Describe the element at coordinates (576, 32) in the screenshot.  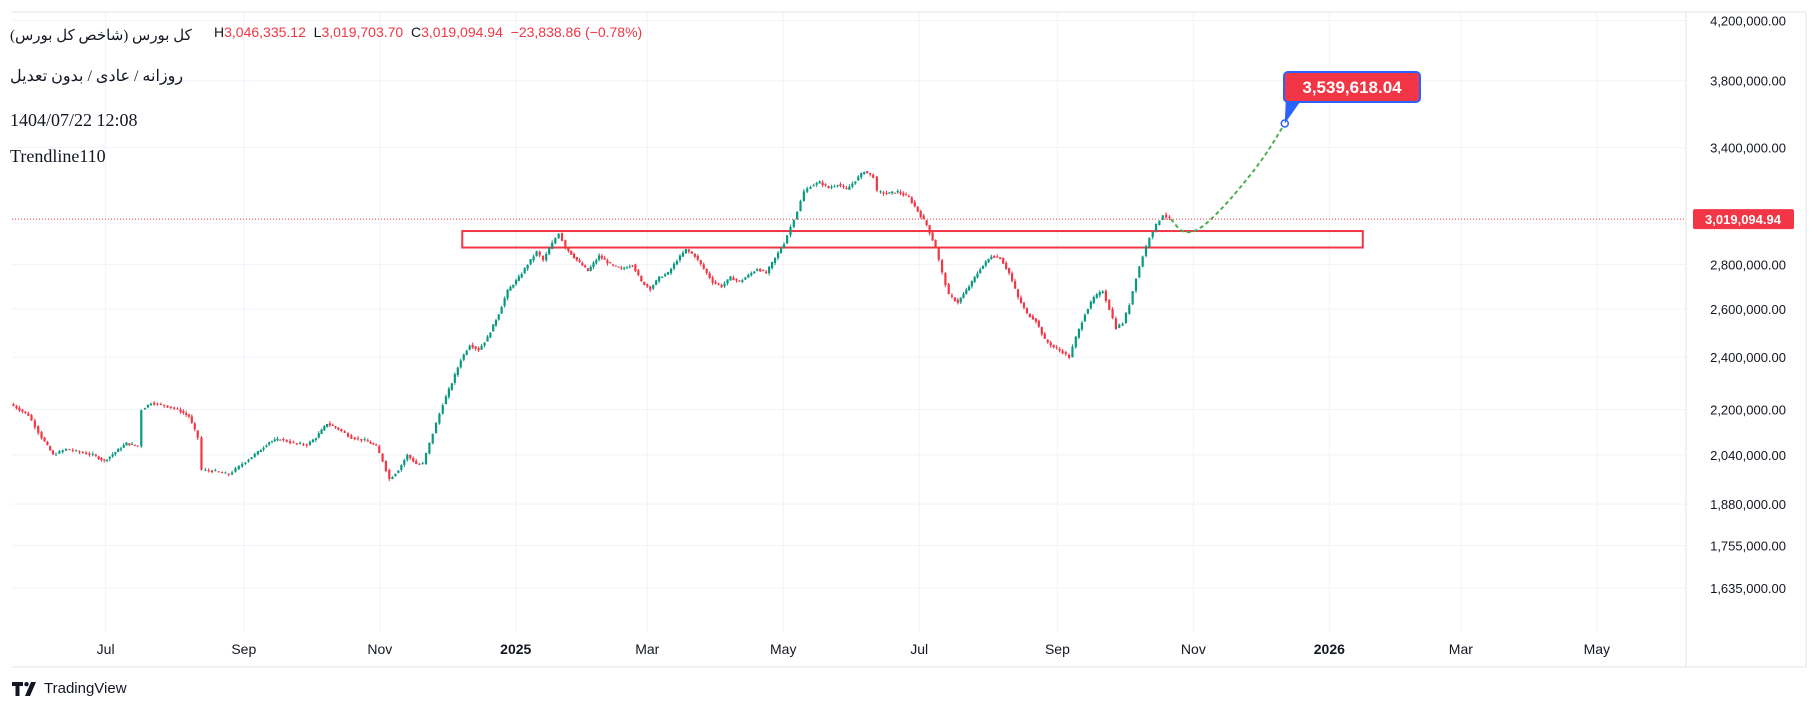
I see `change-value: −23,838.86 (−0.78%)` at that location.